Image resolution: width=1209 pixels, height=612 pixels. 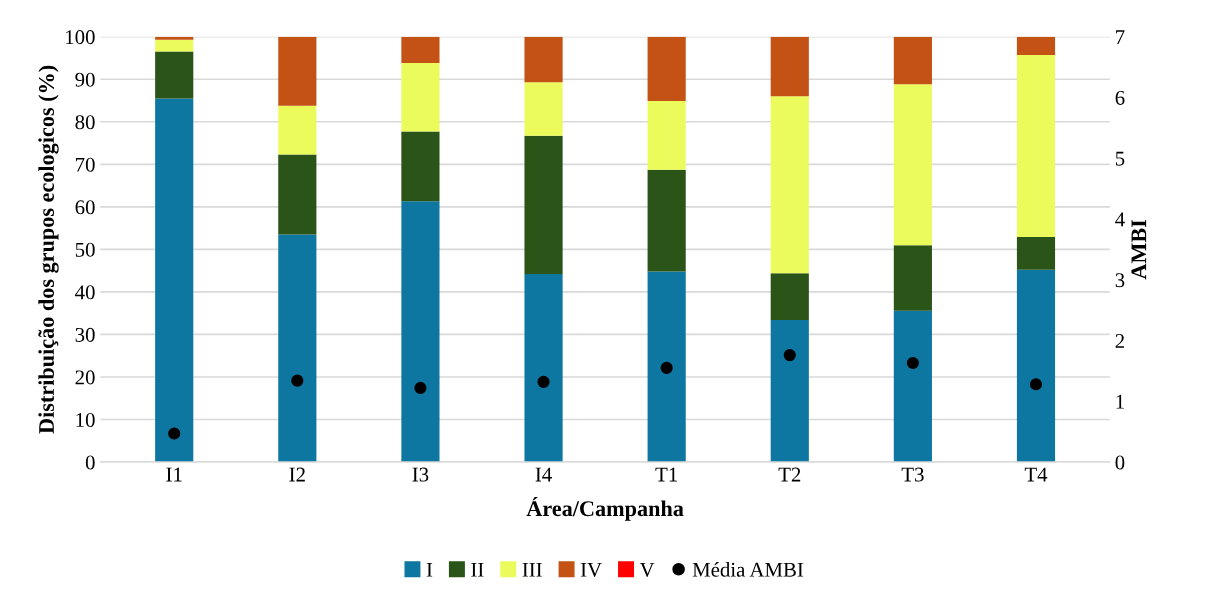 What do you see at coordinates (85, 292) in the screenshot?
I see `y-tick-label: 40` at bounding box center [85, 292].